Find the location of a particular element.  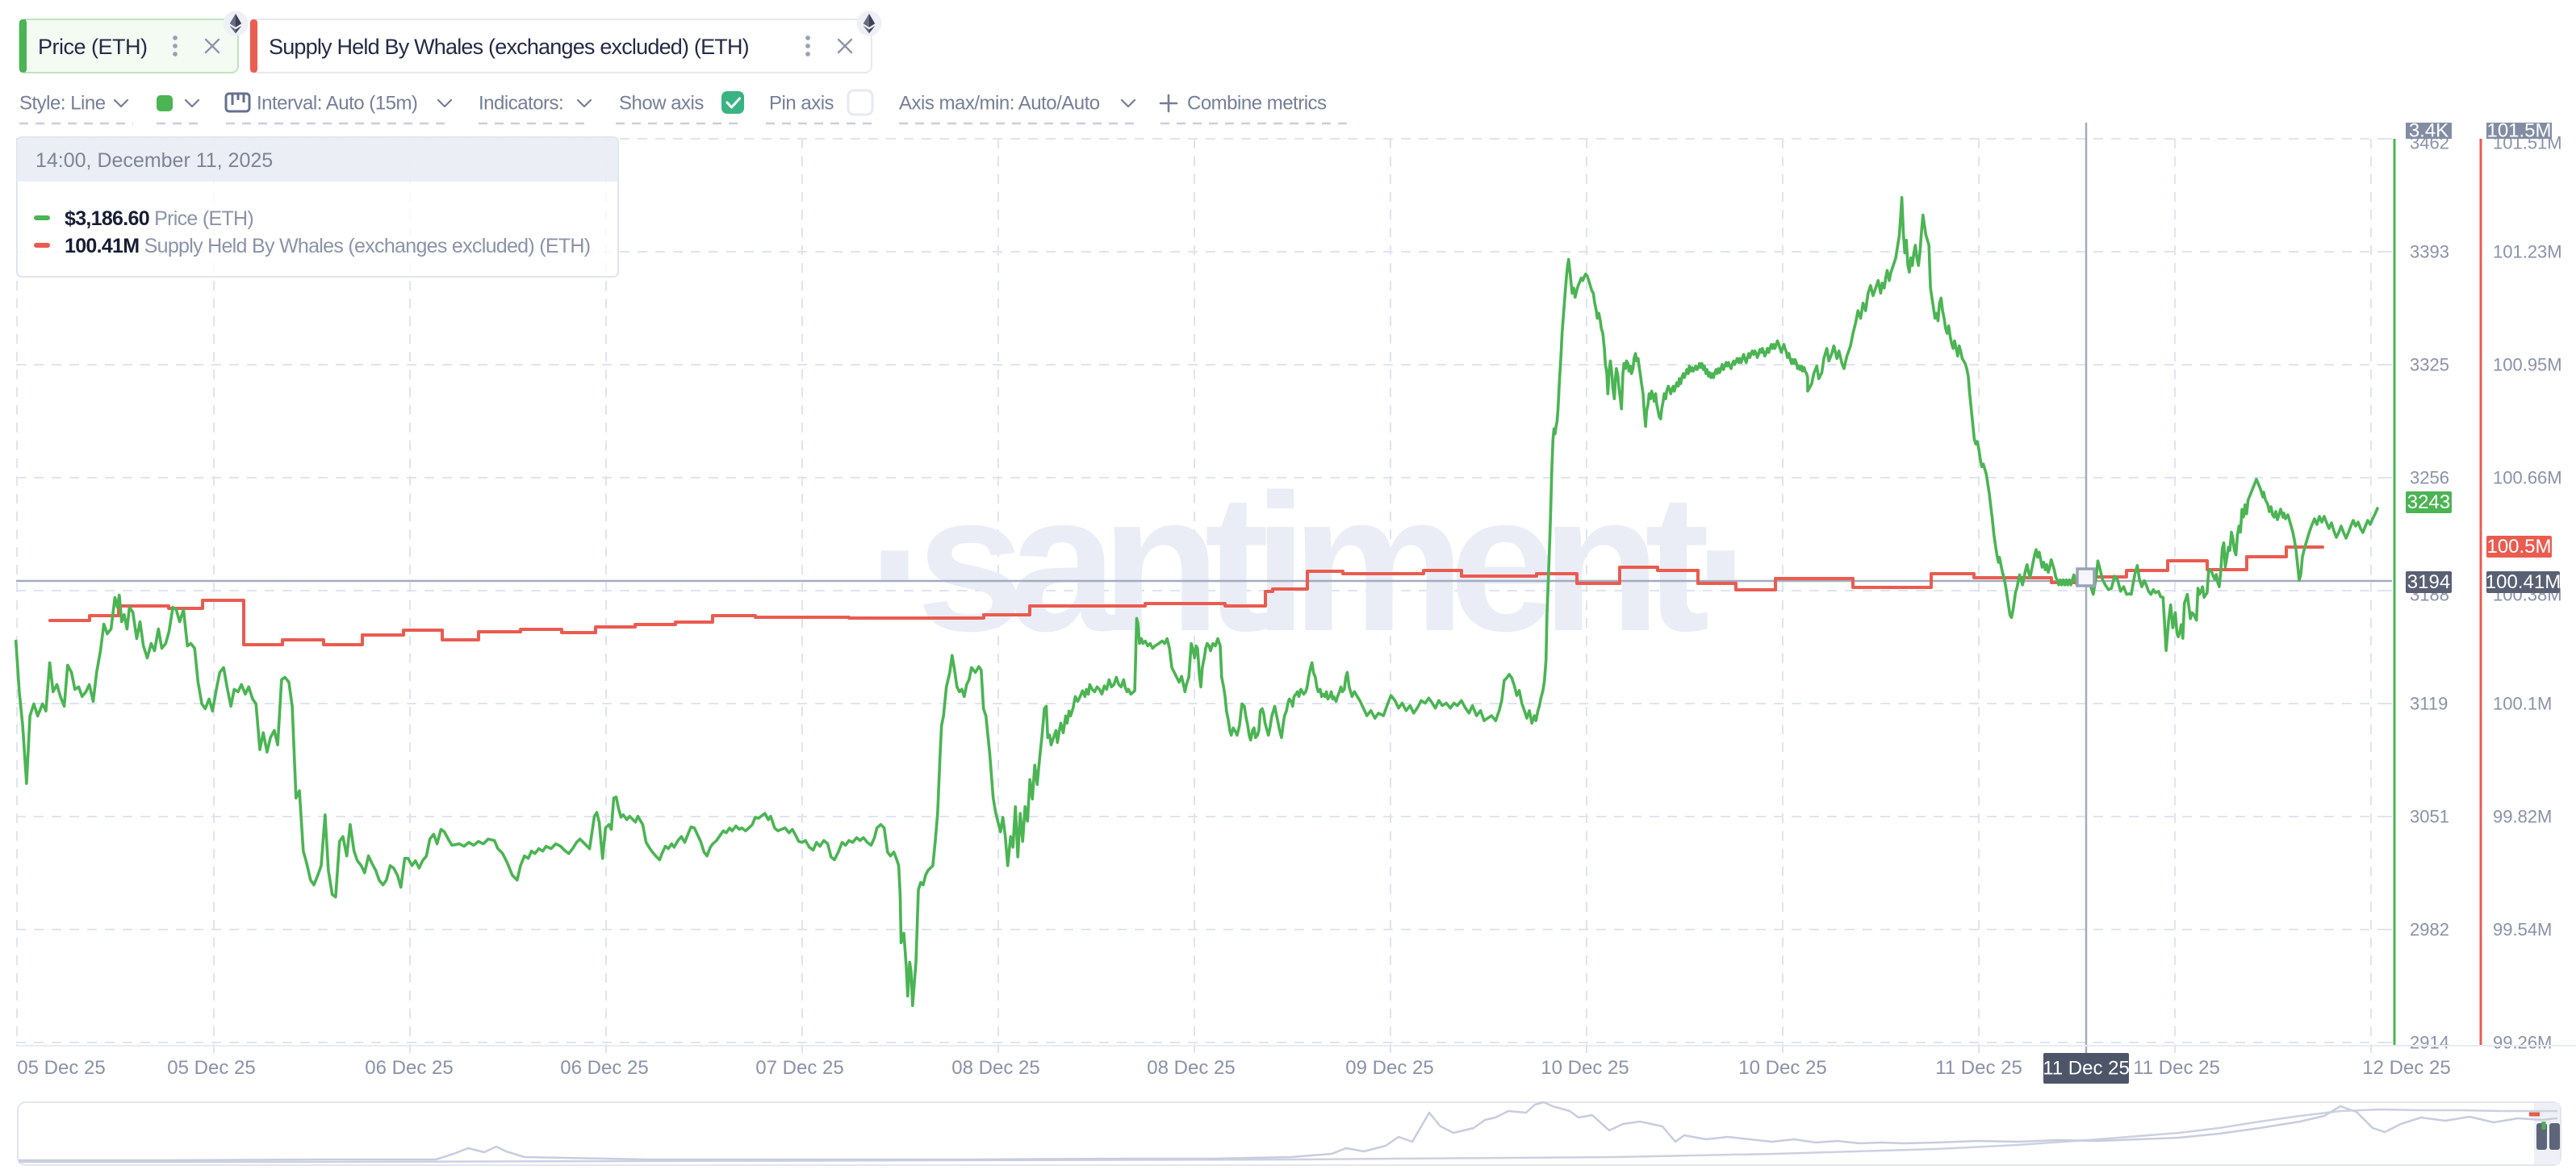

svg-text: 2982 is located at coordinates (2429, 930).